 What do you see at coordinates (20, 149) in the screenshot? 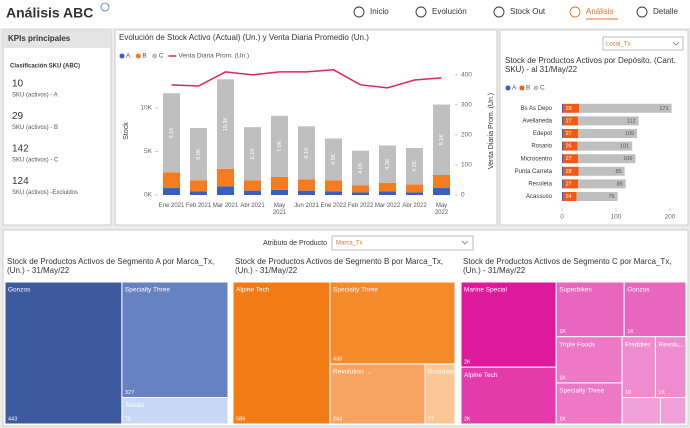
I see `kpi-value: 142` at bounding box center [20, 149].